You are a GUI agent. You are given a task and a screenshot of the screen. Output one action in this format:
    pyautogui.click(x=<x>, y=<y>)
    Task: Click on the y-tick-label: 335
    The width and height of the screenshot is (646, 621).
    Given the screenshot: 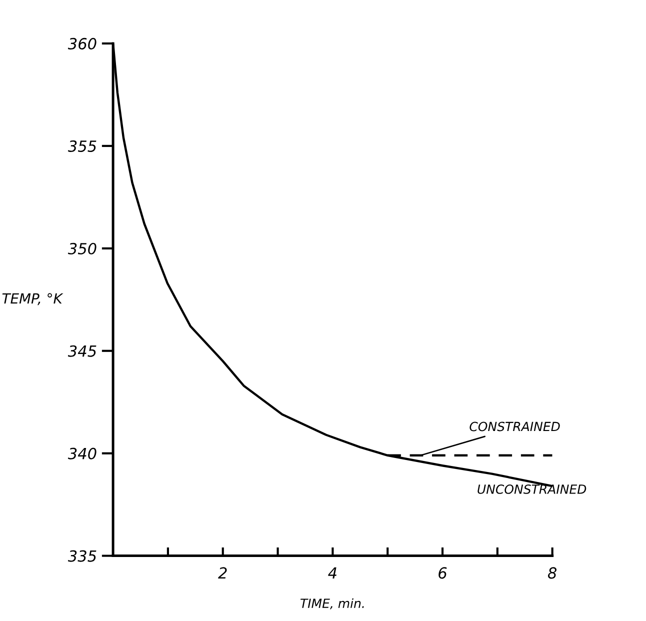 What is the action you would take?
    pyautogui.click(x=82, y=556)
    